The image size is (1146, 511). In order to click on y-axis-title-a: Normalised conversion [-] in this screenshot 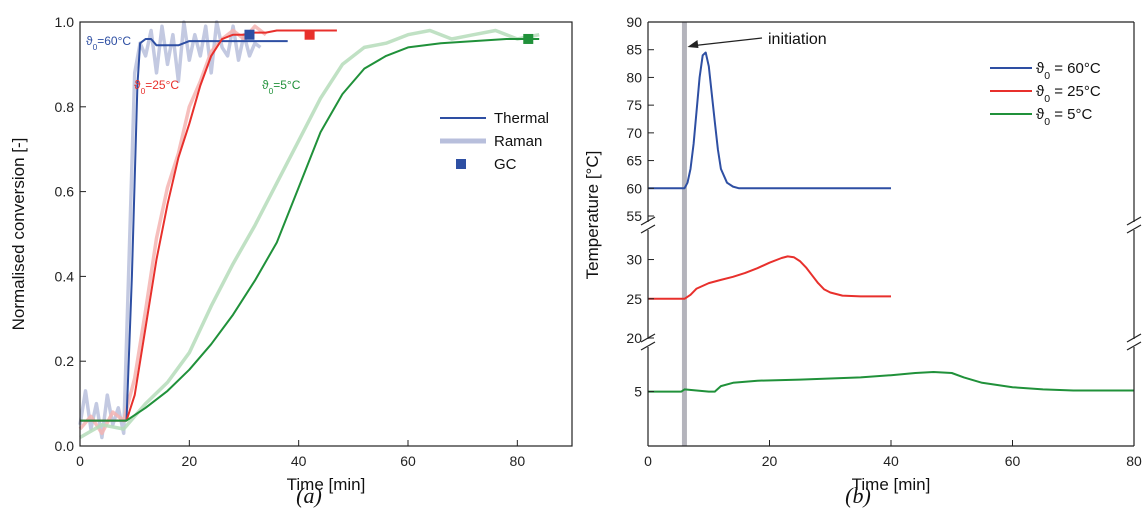, I will do `click(18, 234)`.